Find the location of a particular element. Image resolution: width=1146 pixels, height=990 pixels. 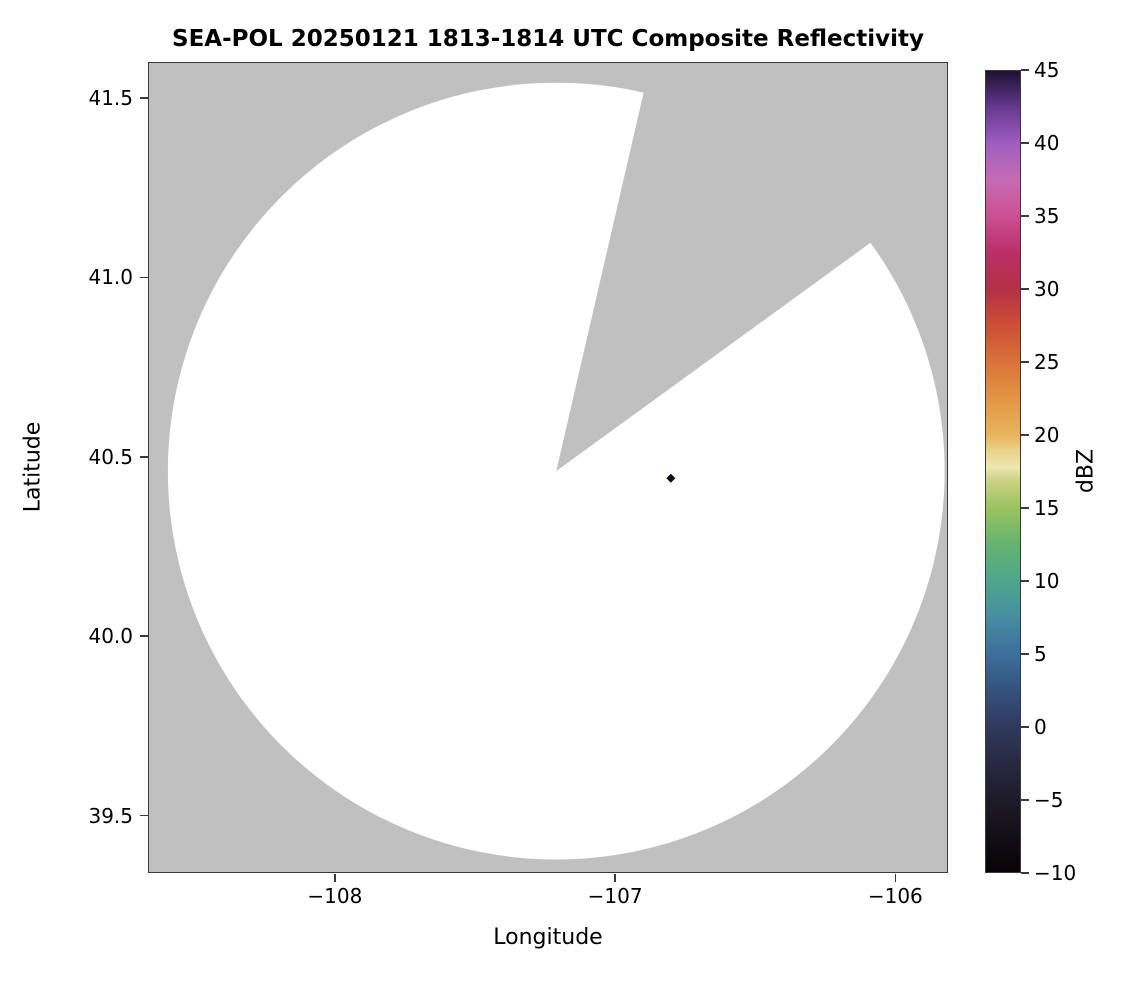

x-axis-tick-label: −108 is located at coordinates (335, 896).